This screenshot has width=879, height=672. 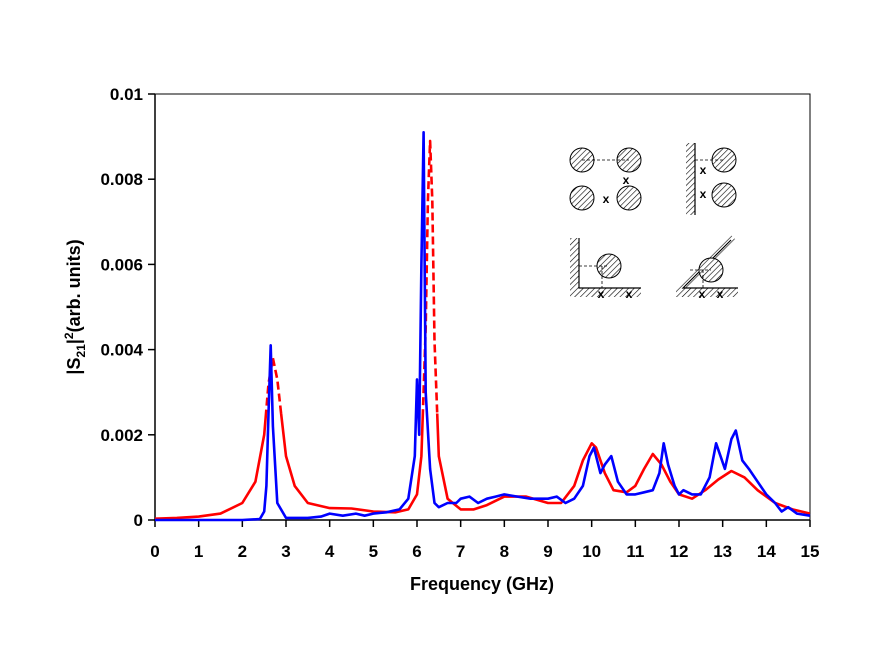 What do you see at coordinates (154, 551) in the screenshot?
I see `x-tick-label: 0` at bounding box center [154, 551].